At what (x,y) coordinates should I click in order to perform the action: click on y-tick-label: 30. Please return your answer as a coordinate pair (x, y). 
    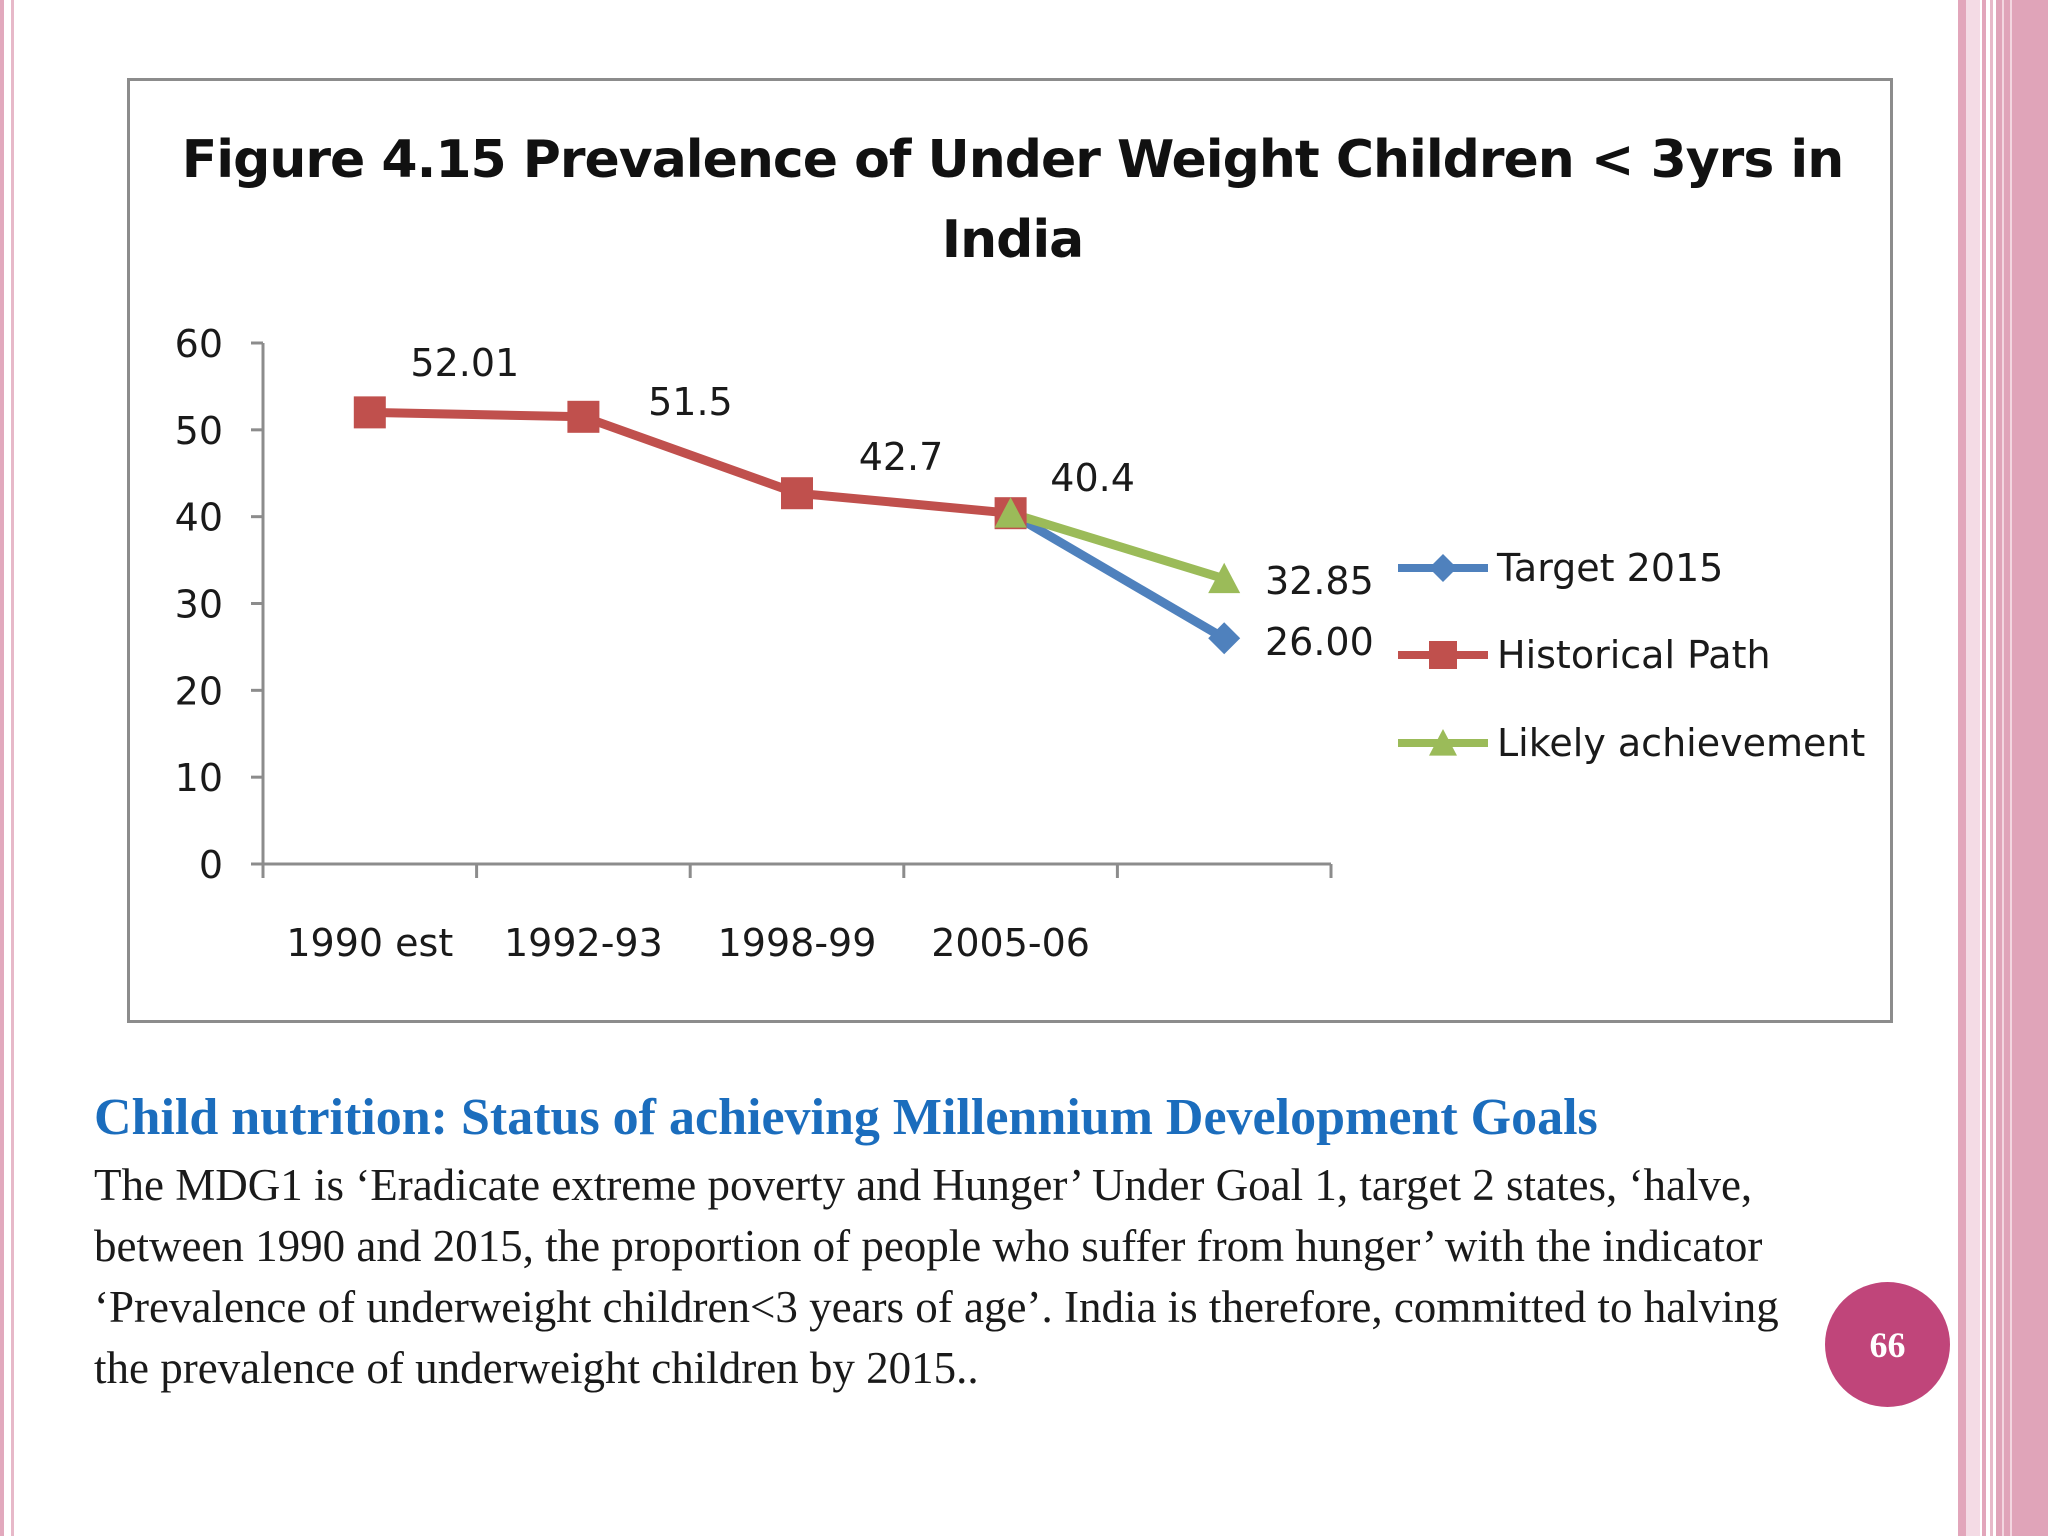
    Looking at the image, I should click on (199, 605).